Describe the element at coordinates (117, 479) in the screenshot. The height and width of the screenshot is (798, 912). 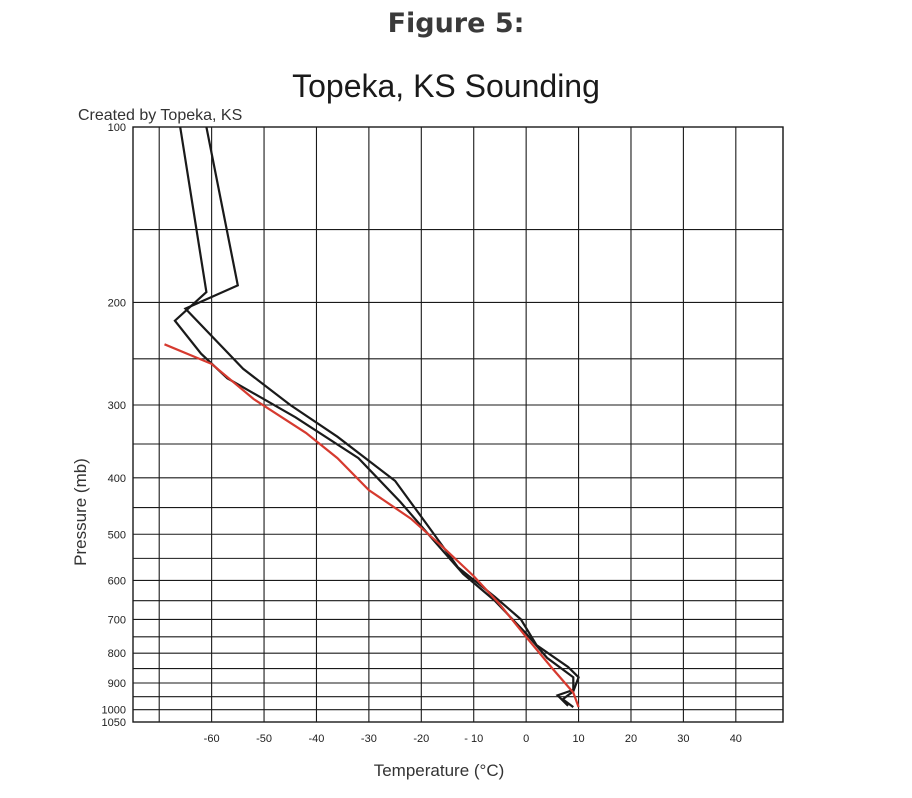
I see `y-tick-label: 400` at that location.